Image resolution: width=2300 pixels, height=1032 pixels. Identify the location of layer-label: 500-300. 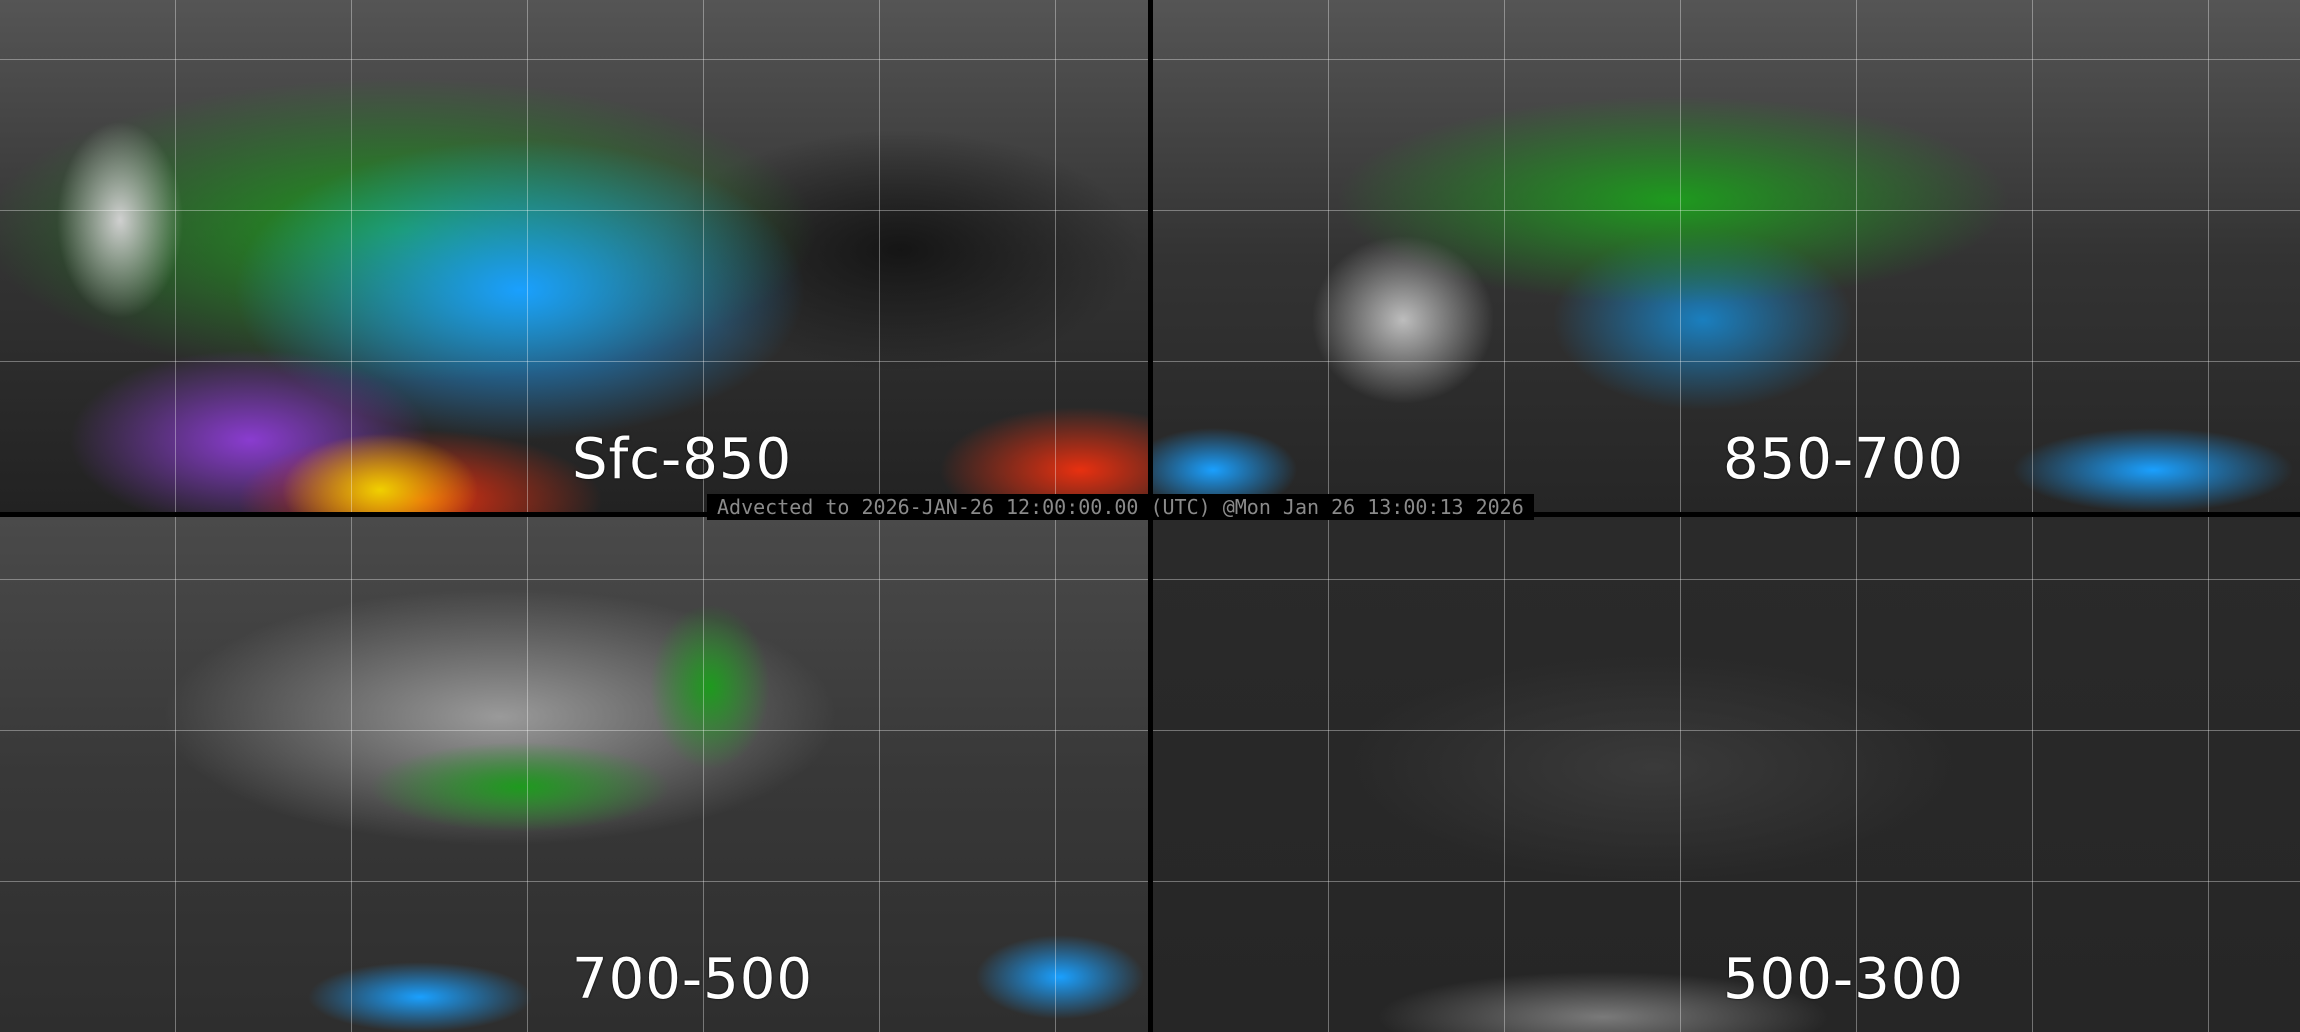
(1843, 979).